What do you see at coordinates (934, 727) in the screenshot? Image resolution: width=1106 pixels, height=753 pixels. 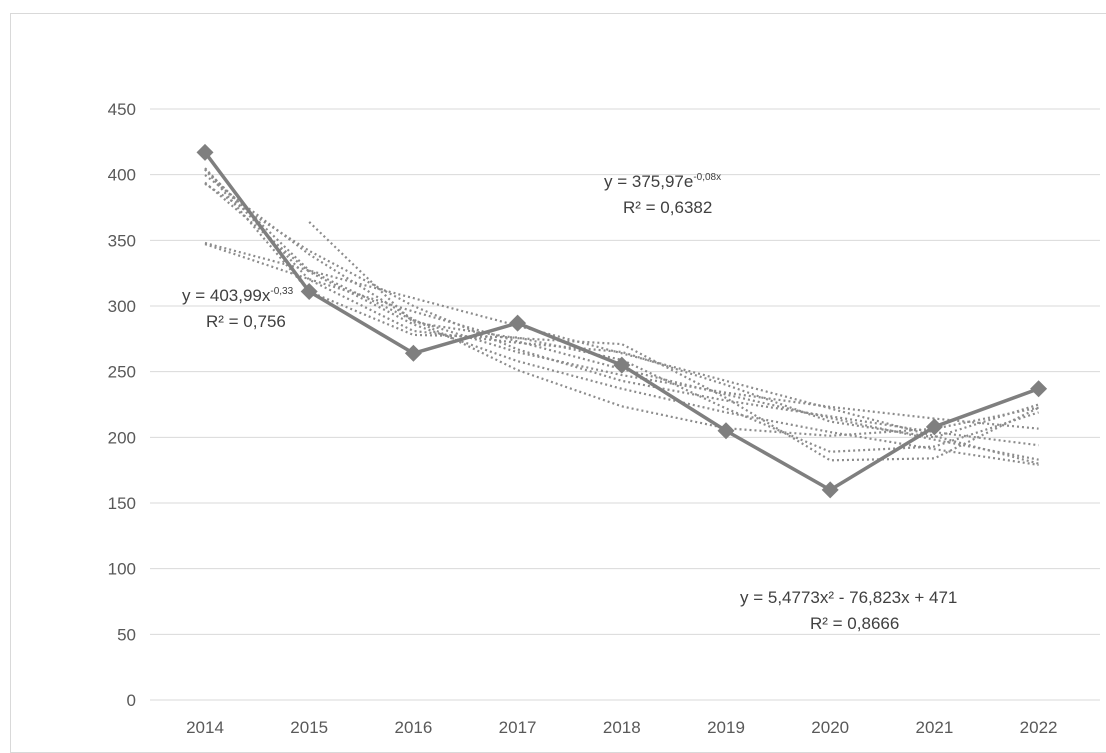 I see `x-tick-label: 2021` at bounding box center [934, 727].